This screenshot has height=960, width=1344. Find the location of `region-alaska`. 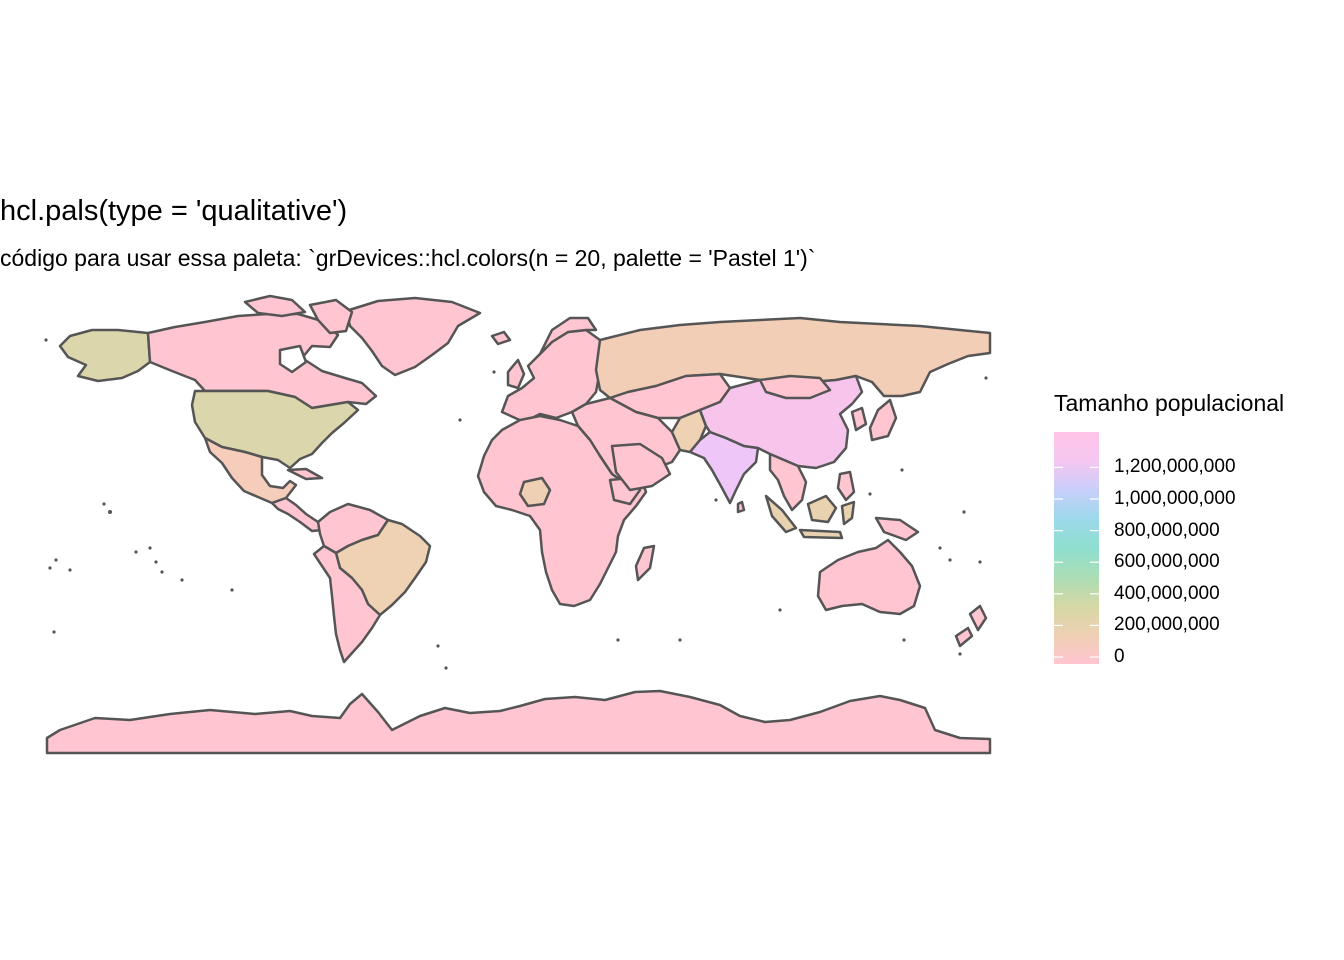

region-alaska is located at coordinates (105, 355).